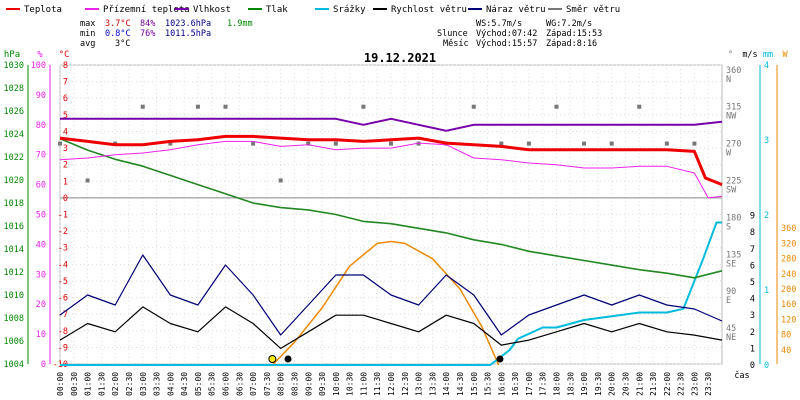 The height and width of the screenshot is (400, 800). Describe the element at coordinates (400, 58) in the screenshot. I see `chart-title: 19.12.2021` at that location.